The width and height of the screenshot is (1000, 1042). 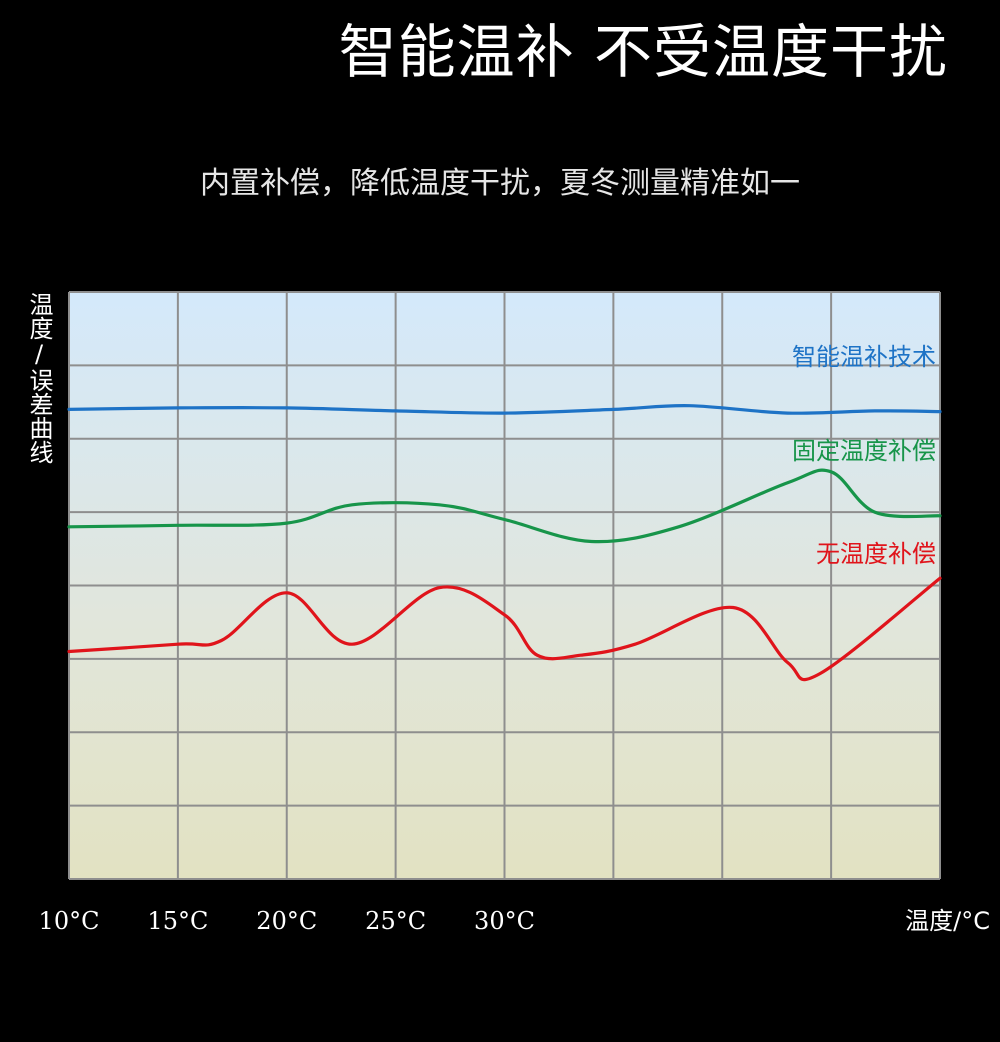 What do you see at coordinates (177, 921) in the screenshot?
I see `x-tick-label: 15°C` at bounding box center [177, 921].